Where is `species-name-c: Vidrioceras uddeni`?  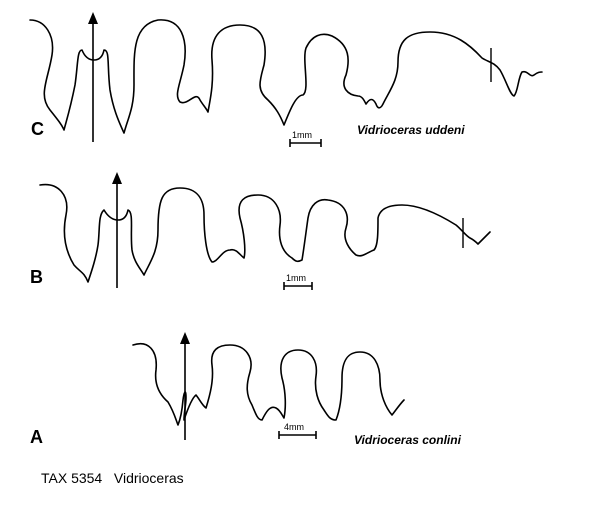 species-name-c: Vidrioceras uddeni is located at coordinates (411, 130).